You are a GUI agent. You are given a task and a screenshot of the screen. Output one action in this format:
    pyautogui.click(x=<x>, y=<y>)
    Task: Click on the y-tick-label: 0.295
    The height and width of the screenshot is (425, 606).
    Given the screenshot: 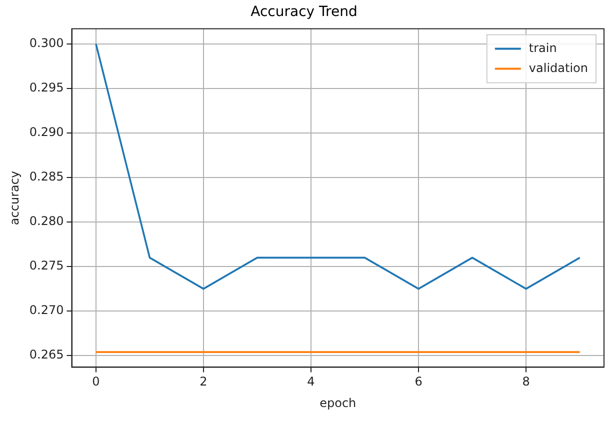 What is the action you would take?
    pyautogui.click(x=46, y=87)
    